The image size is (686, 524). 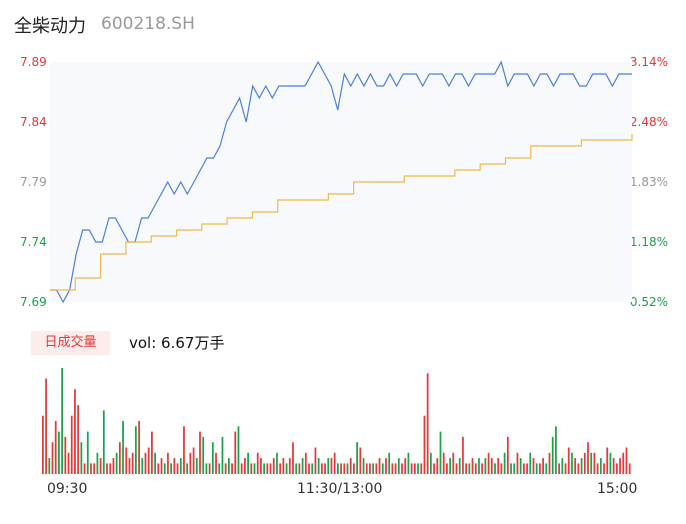 What do you see at coordinates (648, 182) in the screenshot?
I see `pct-tick-3: 1.83%` at bounding box center [648, 182].